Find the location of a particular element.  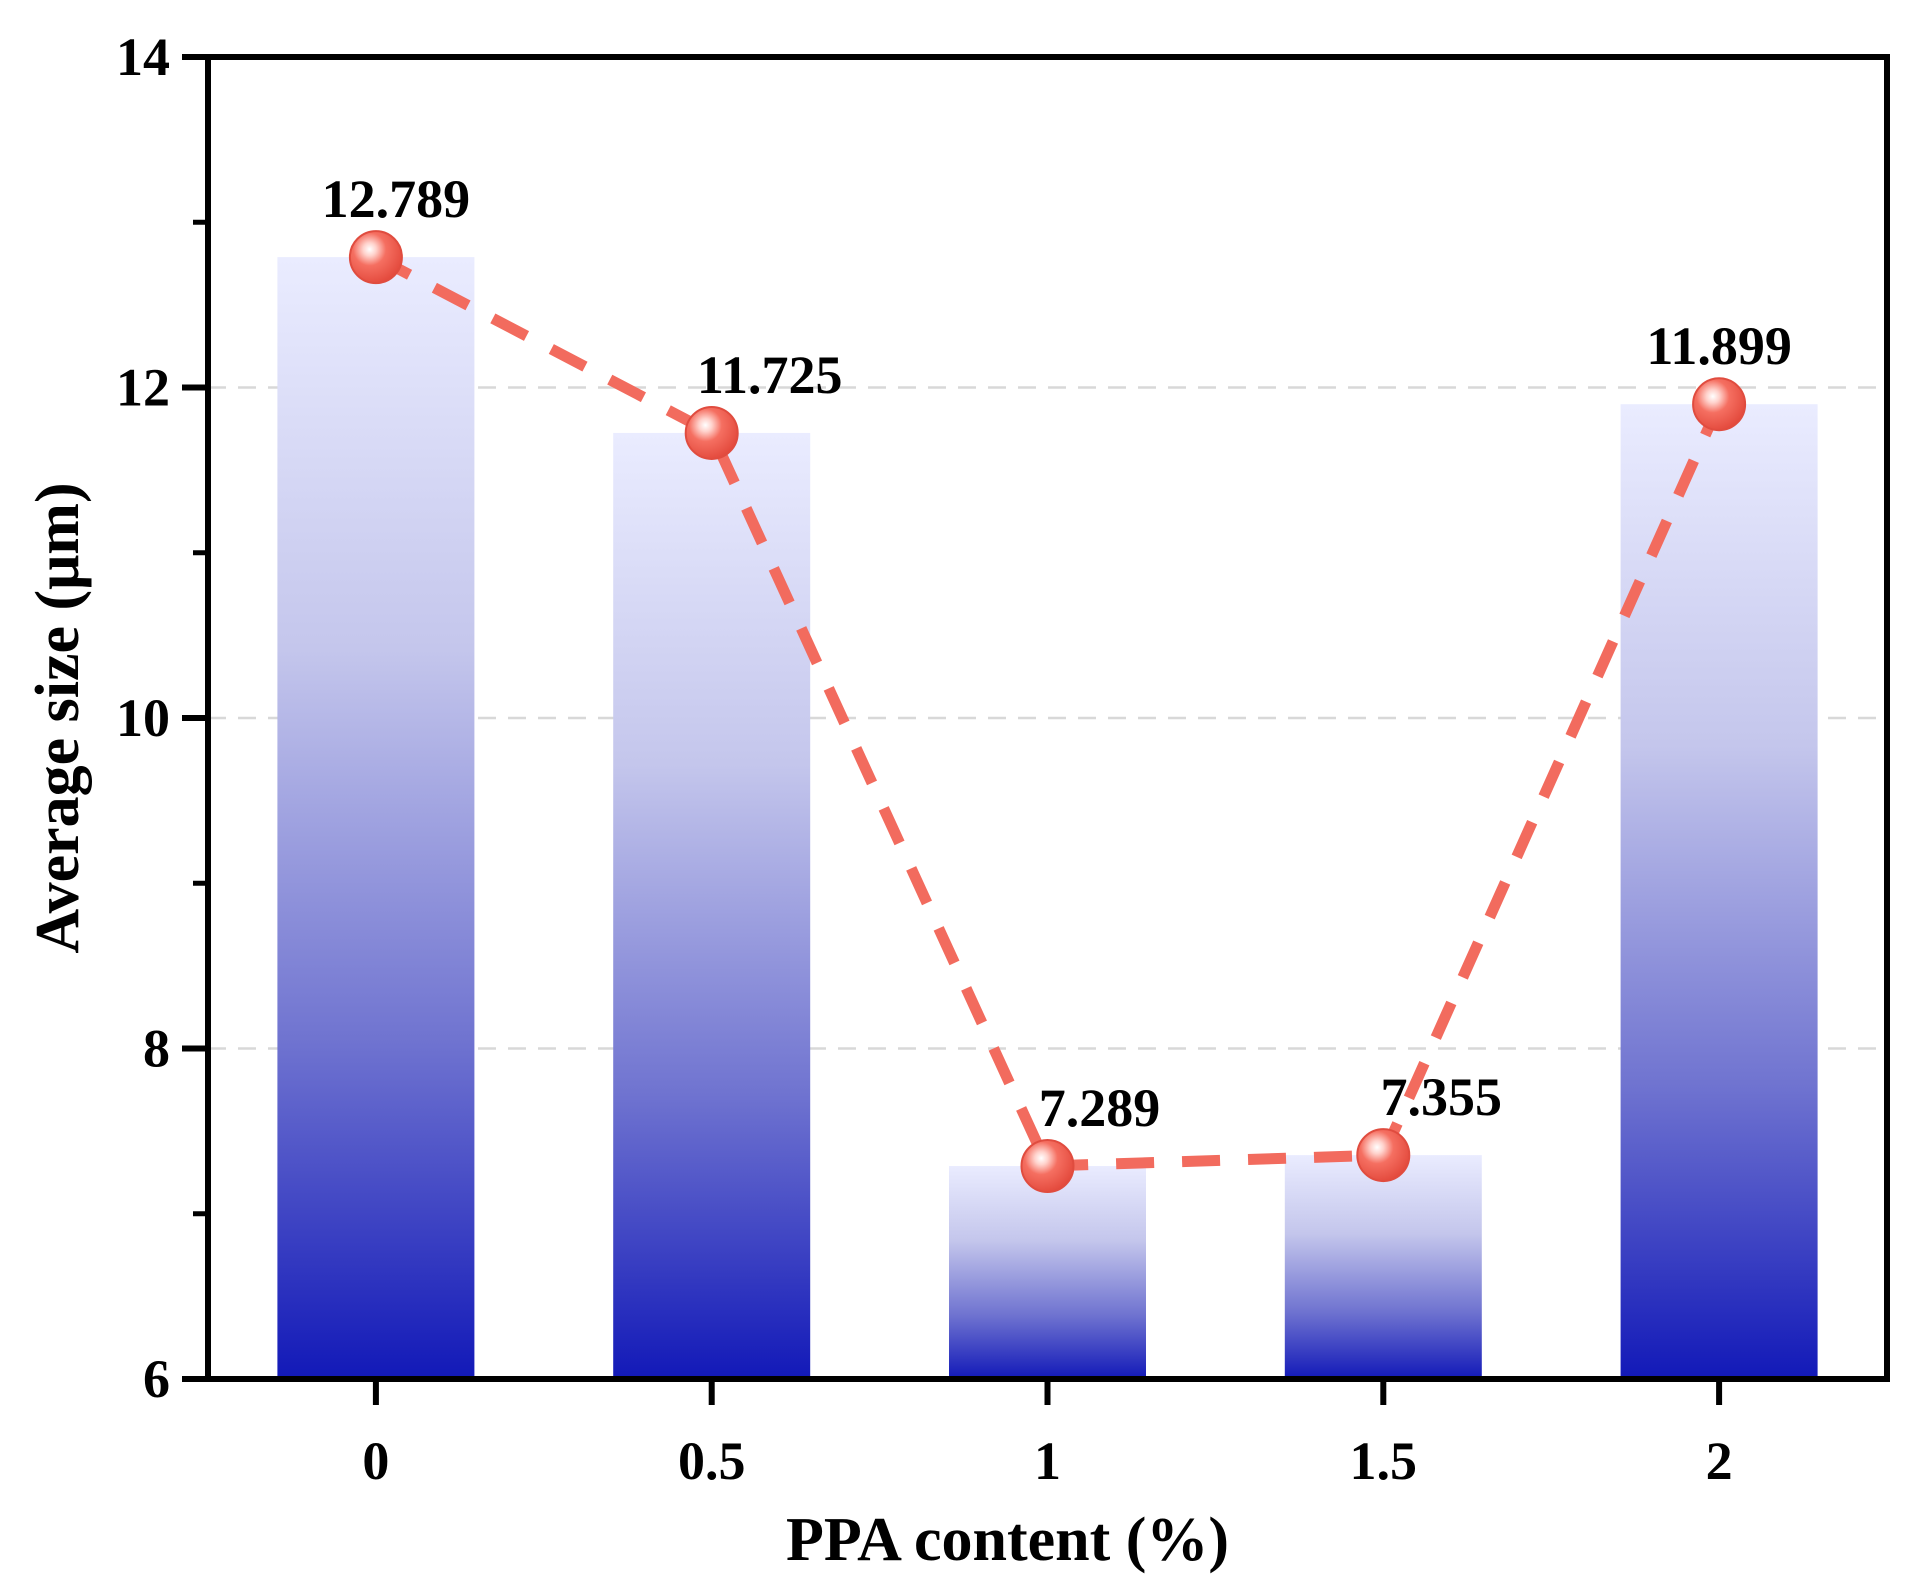

x-tick-label: 2 is located at coordinates (1719, 1461).